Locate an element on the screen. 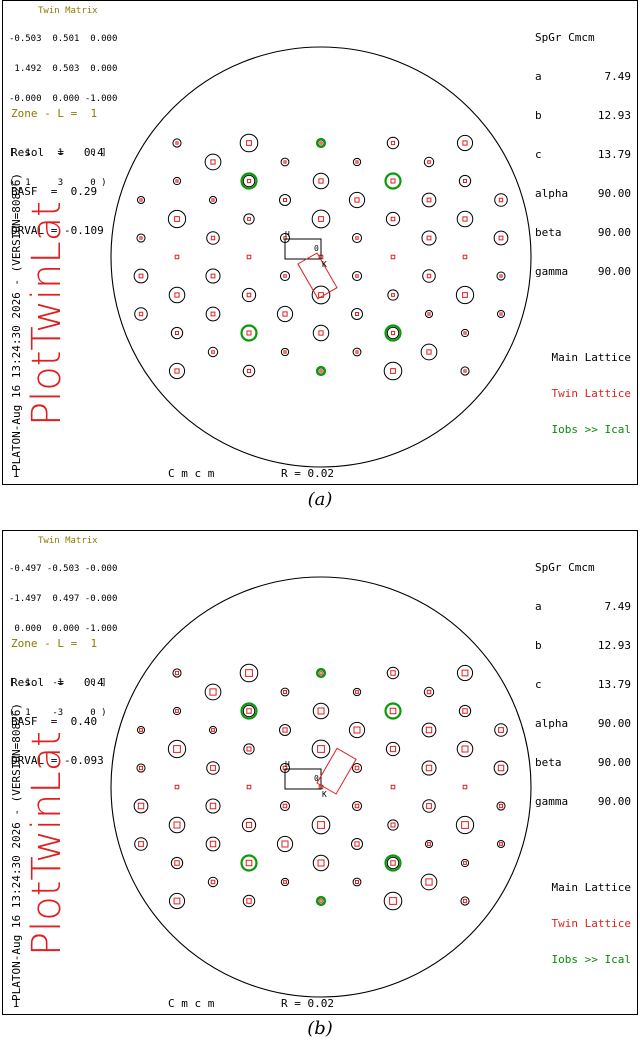  space-group-label: C m c m is located at coordinates (191, 1003).